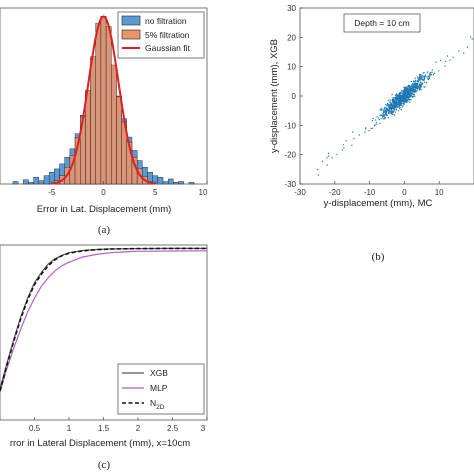 The width and height of the screenshot is (474, 474). Describe the element at coordinates (52, 192) in the screenshot. I see `x-tick-label: -5` at that location.